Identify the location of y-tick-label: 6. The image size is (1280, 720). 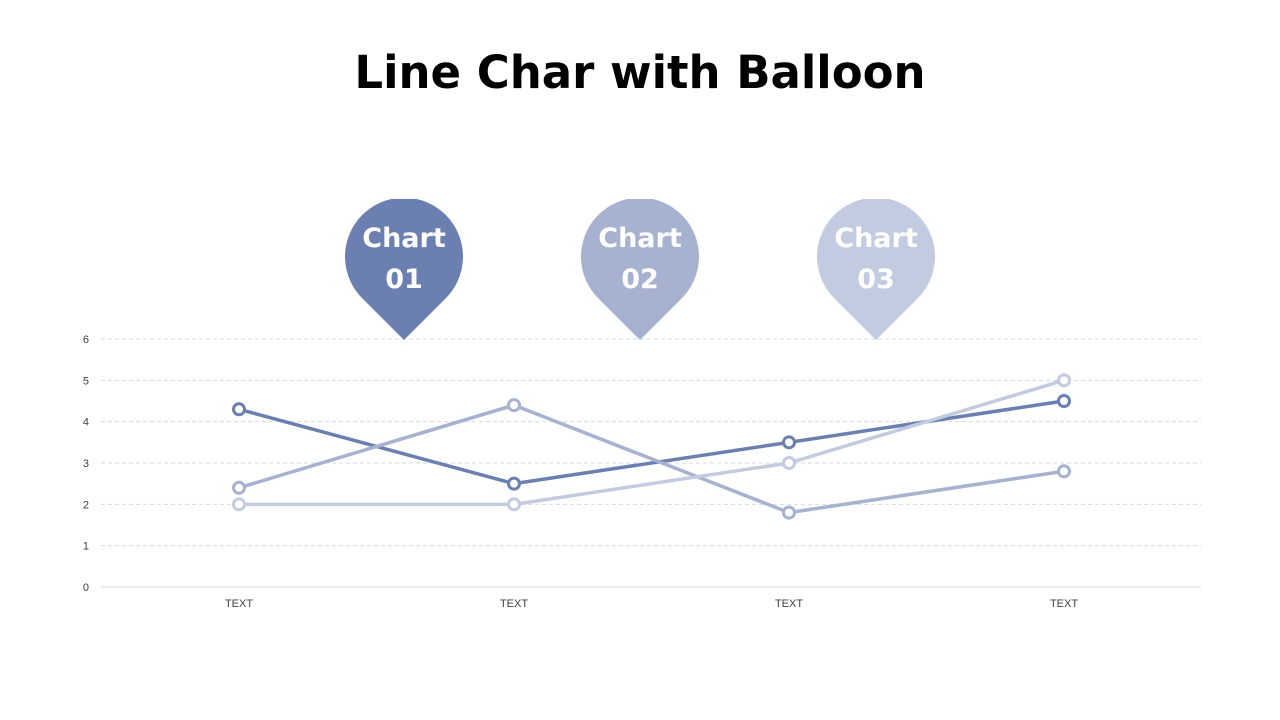
(86, 340).